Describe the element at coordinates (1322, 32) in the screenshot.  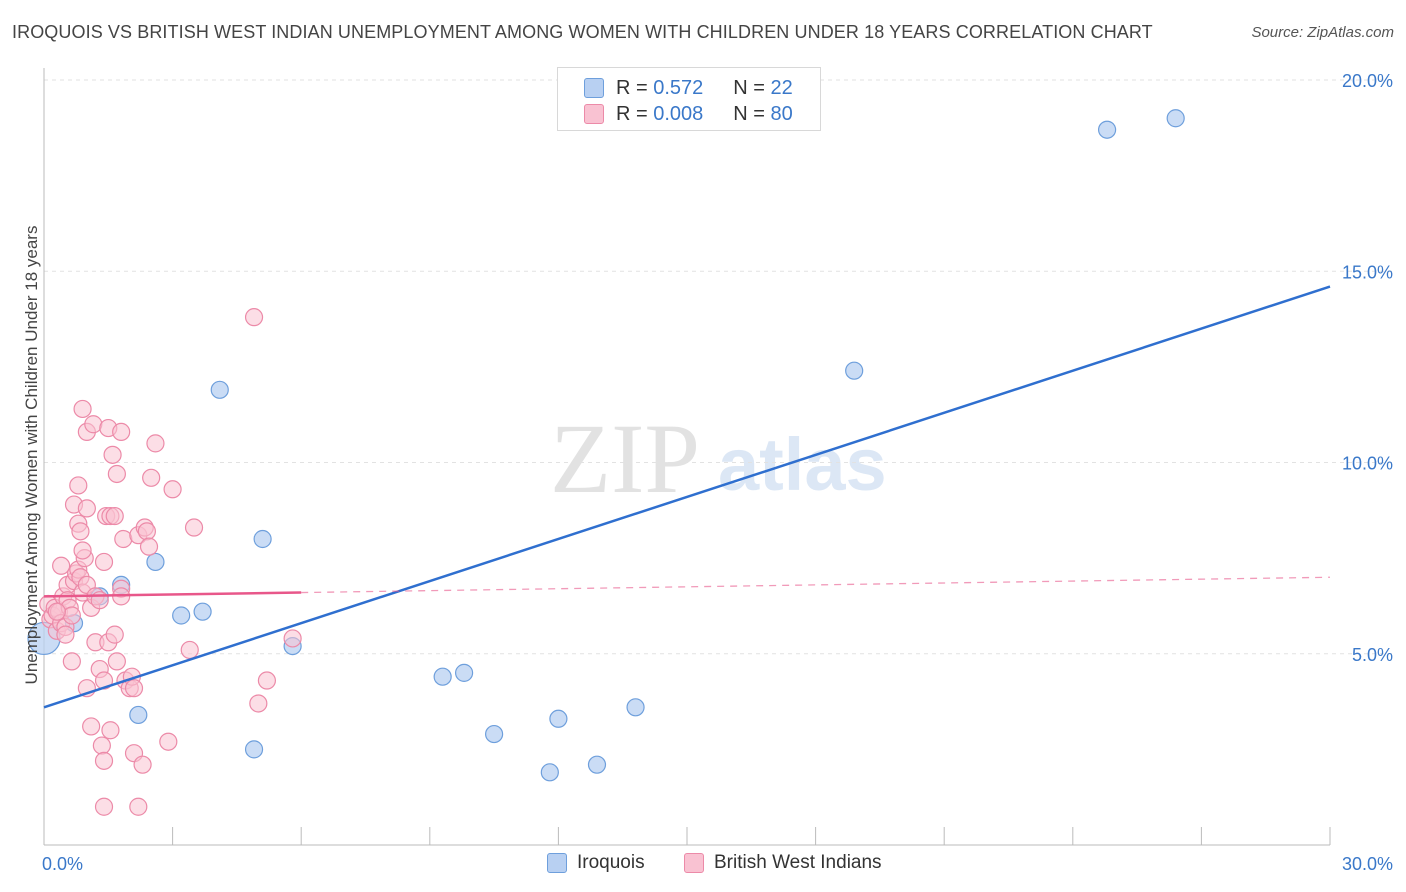
I see `source-label: Source: ZipAtlas.com` at that location.